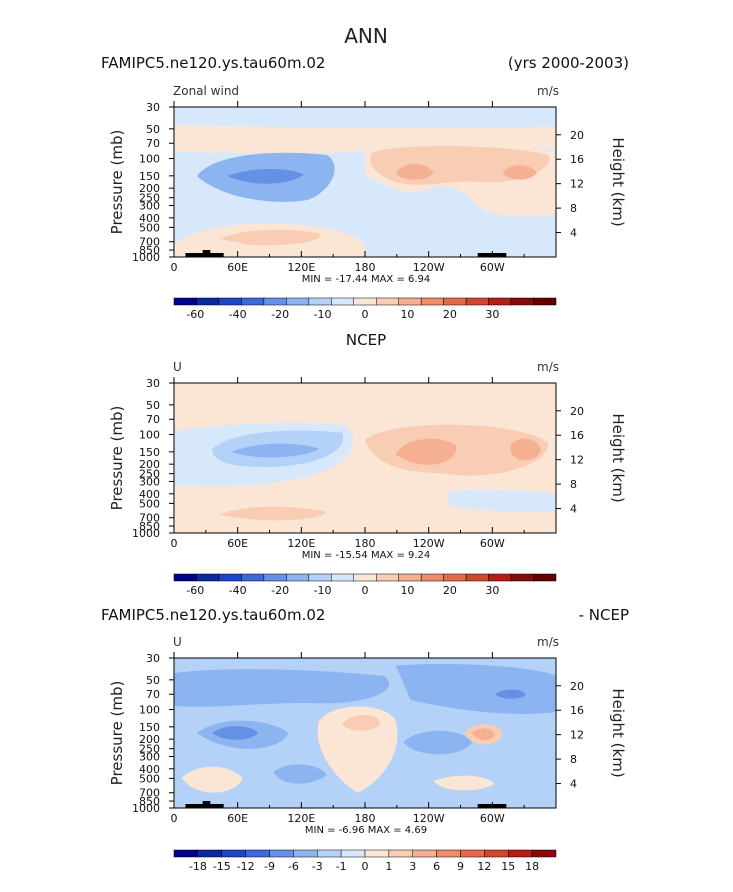 The width and height of the screenshot is (733, 892). What do you see at coordinates (508, 866) in the screenshot?
I see `colorbar-label: 15` at bounding box center [508, 866].